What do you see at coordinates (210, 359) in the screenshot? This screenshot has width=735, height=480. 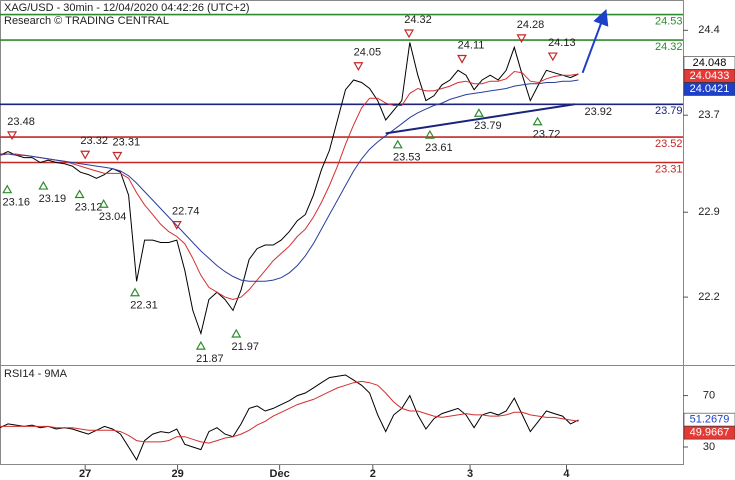 I see `trough-label: 21.87` at bounding box center [210, 359].